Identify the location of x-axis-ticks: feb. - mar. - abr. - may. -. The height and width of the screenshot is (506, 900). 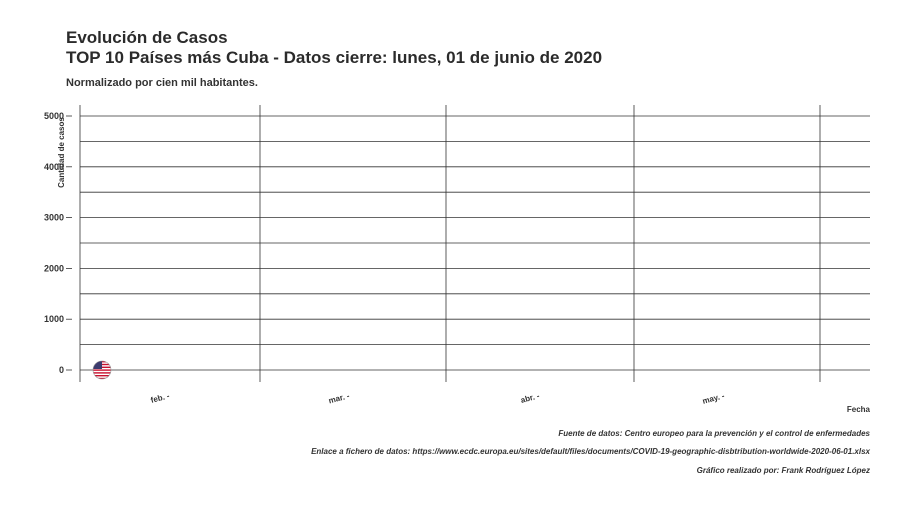
(438, 398).